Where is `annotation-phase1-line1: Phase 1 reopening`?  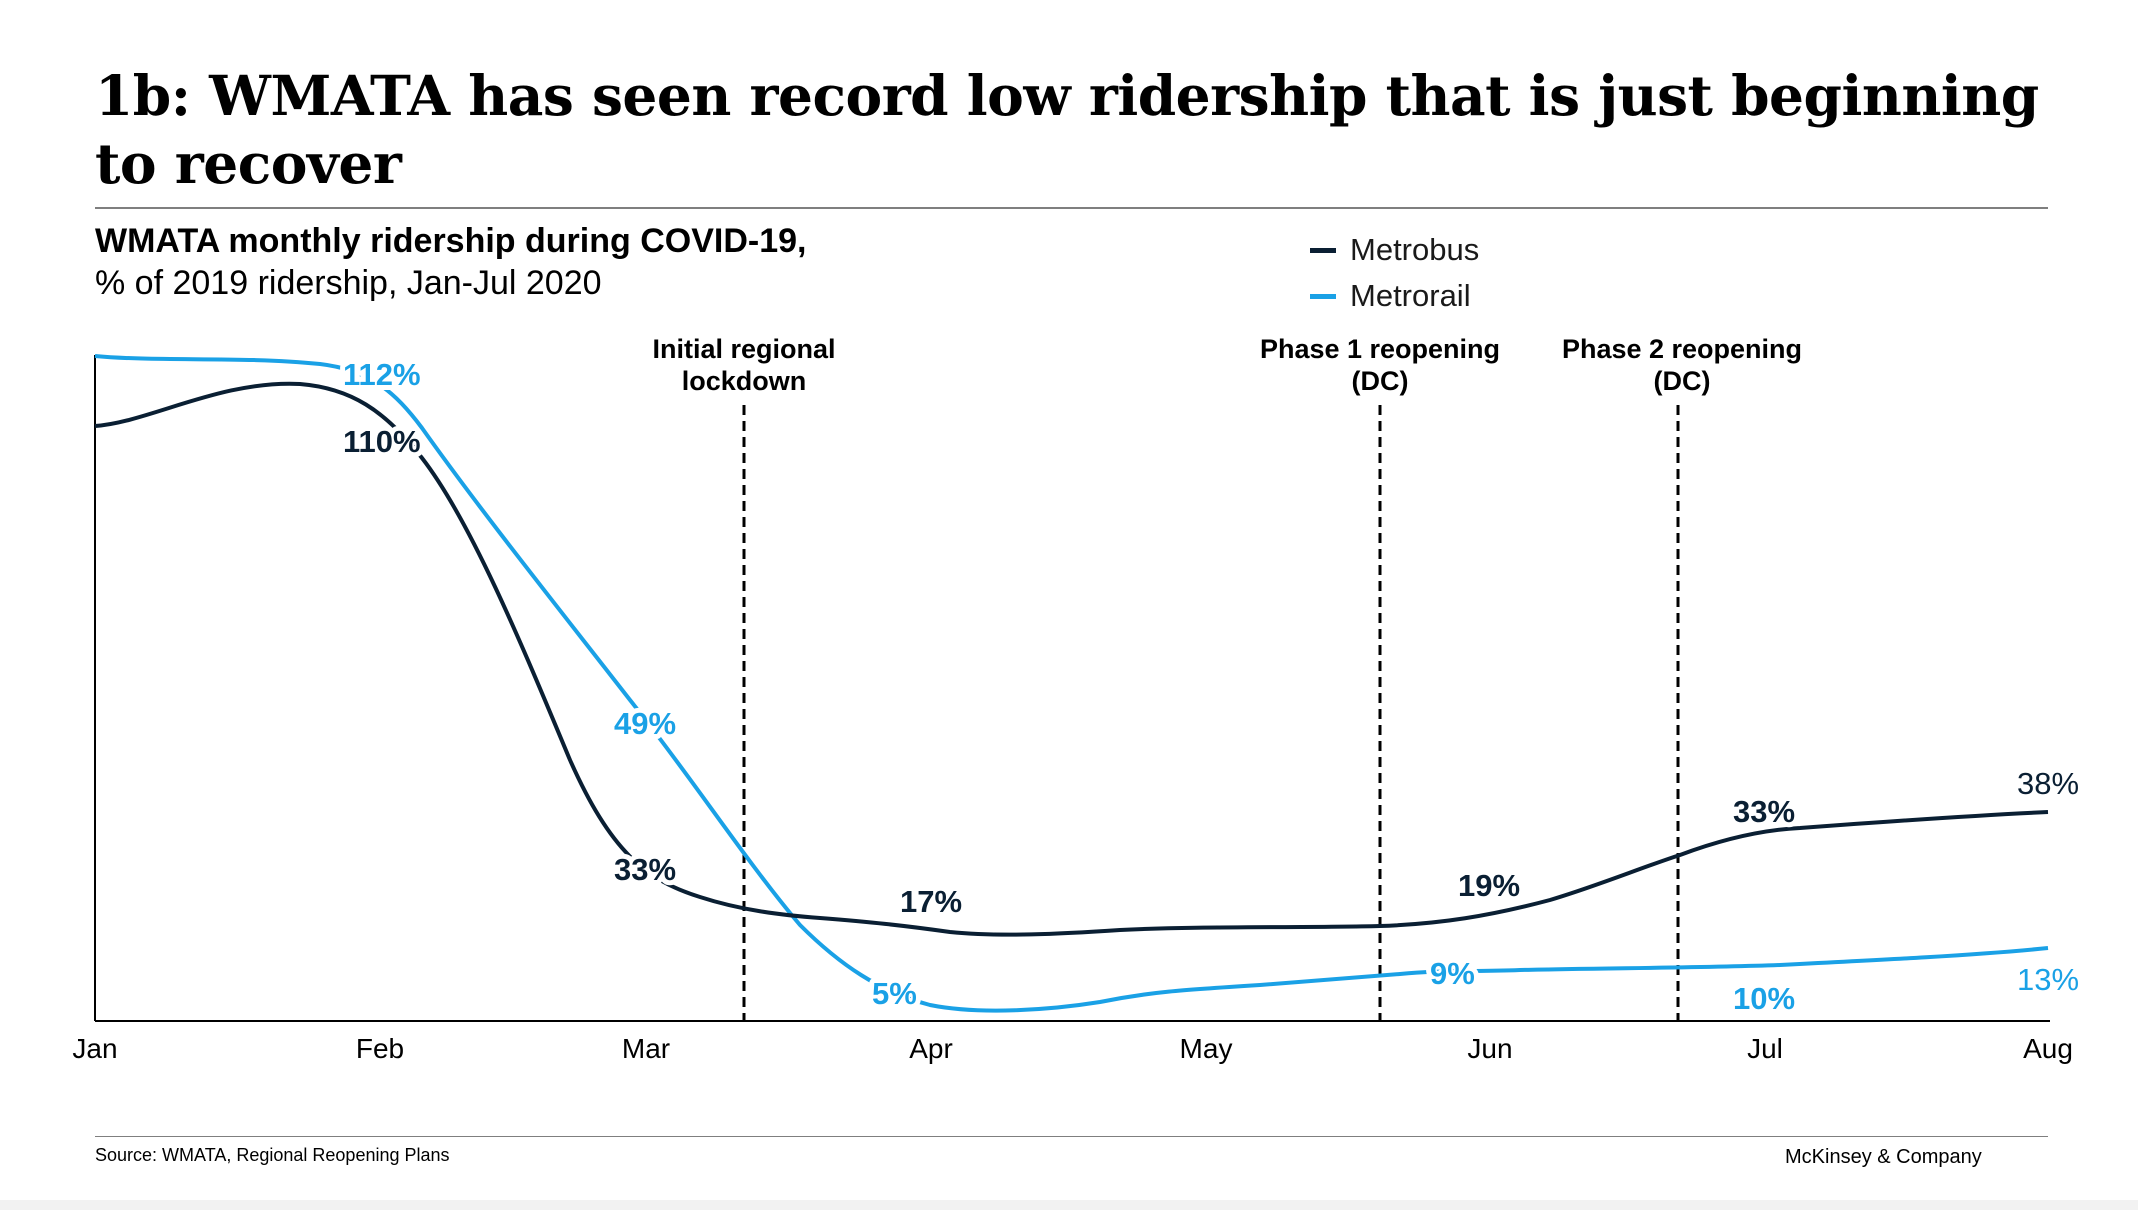 annotation-phase1-line1: Phase 1 reopening is located at coordinates (1380, 349).